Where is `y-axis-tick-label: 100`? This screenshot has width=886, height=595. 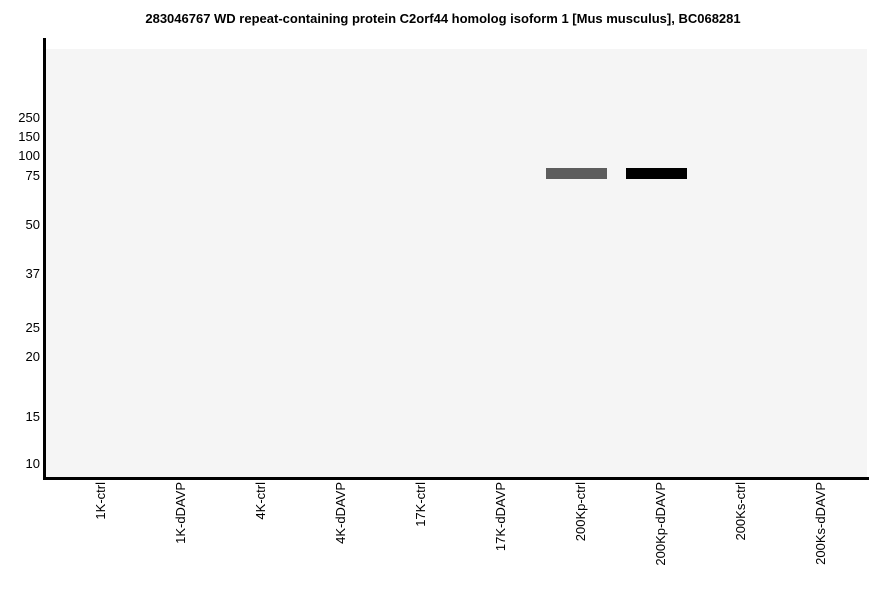 y-axis-tick-label: 100 is located at coordinates (29, 155).